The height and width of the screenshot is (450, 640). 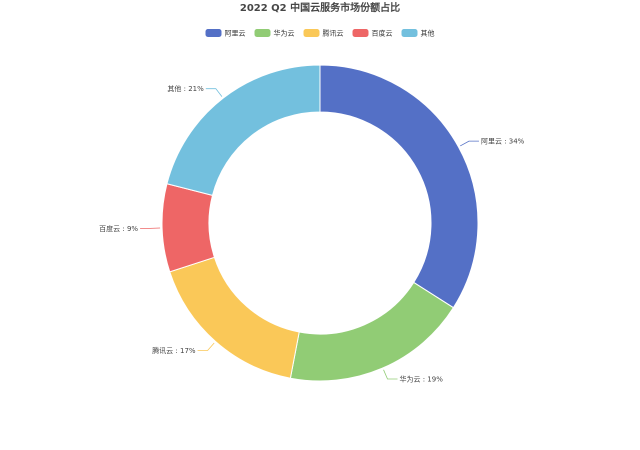 I want to click on slice-label: 华为云 : 19%, so click(x=422, y=379).